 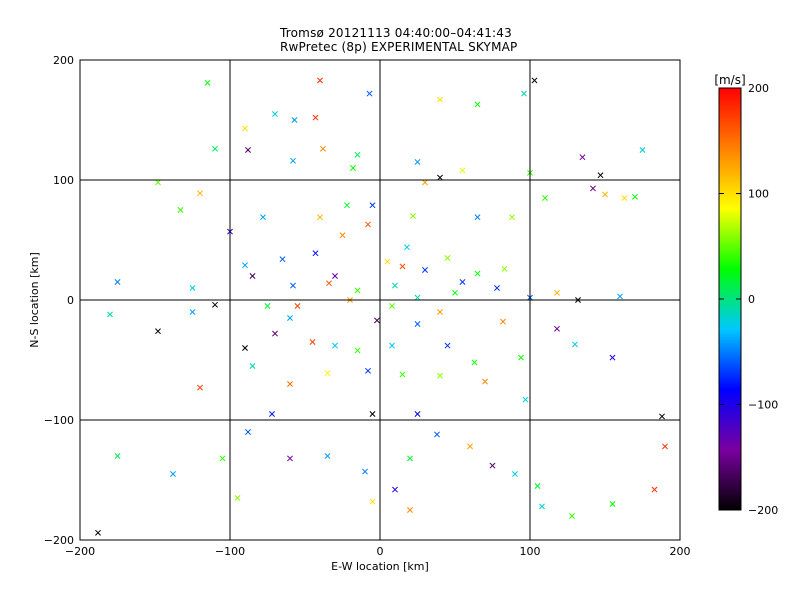 I want to click on x-tick-label: 0, so click(x=380, y=551).